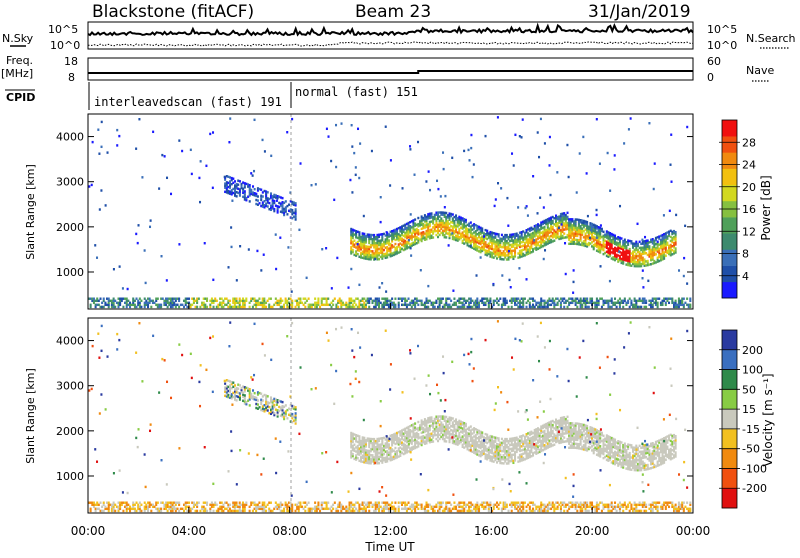 The image size is (800, 558). I want to click on nave-tick-bottom: 0, so click(710, 77).